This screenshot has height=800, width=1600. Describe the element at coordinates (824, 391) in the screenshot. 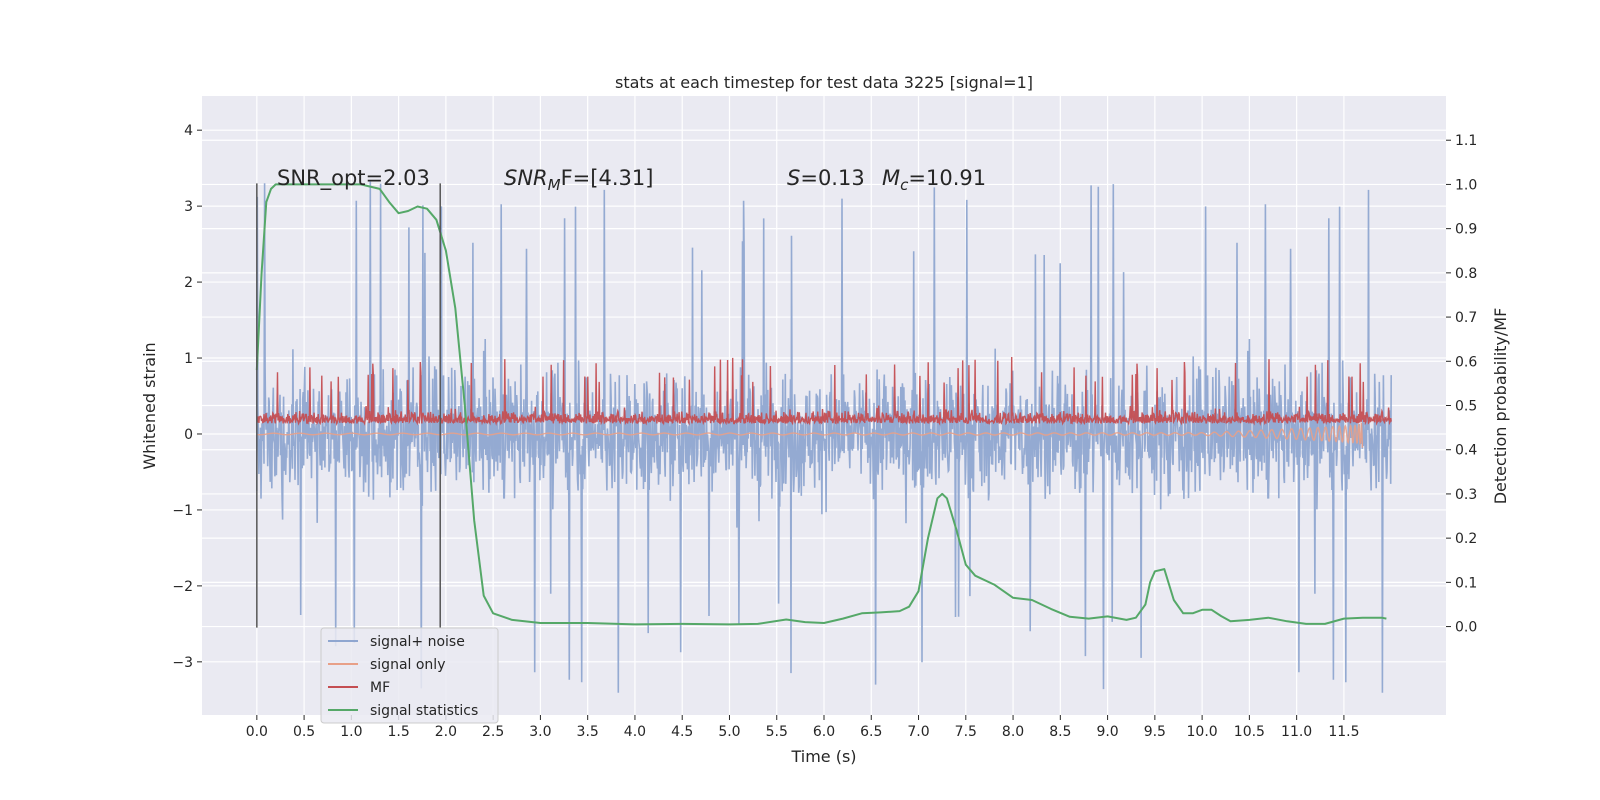

I see `series-mf-line` at that location.